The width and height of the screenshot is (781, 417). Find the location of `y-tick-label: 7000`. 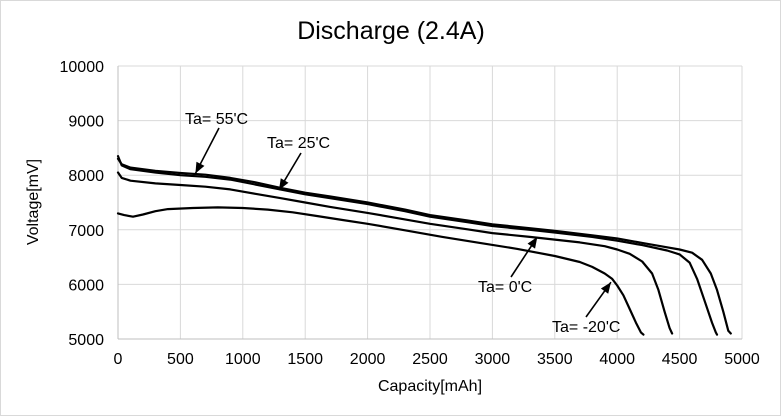

y-tick-label: 7000 is located at coordinates (86, 231).